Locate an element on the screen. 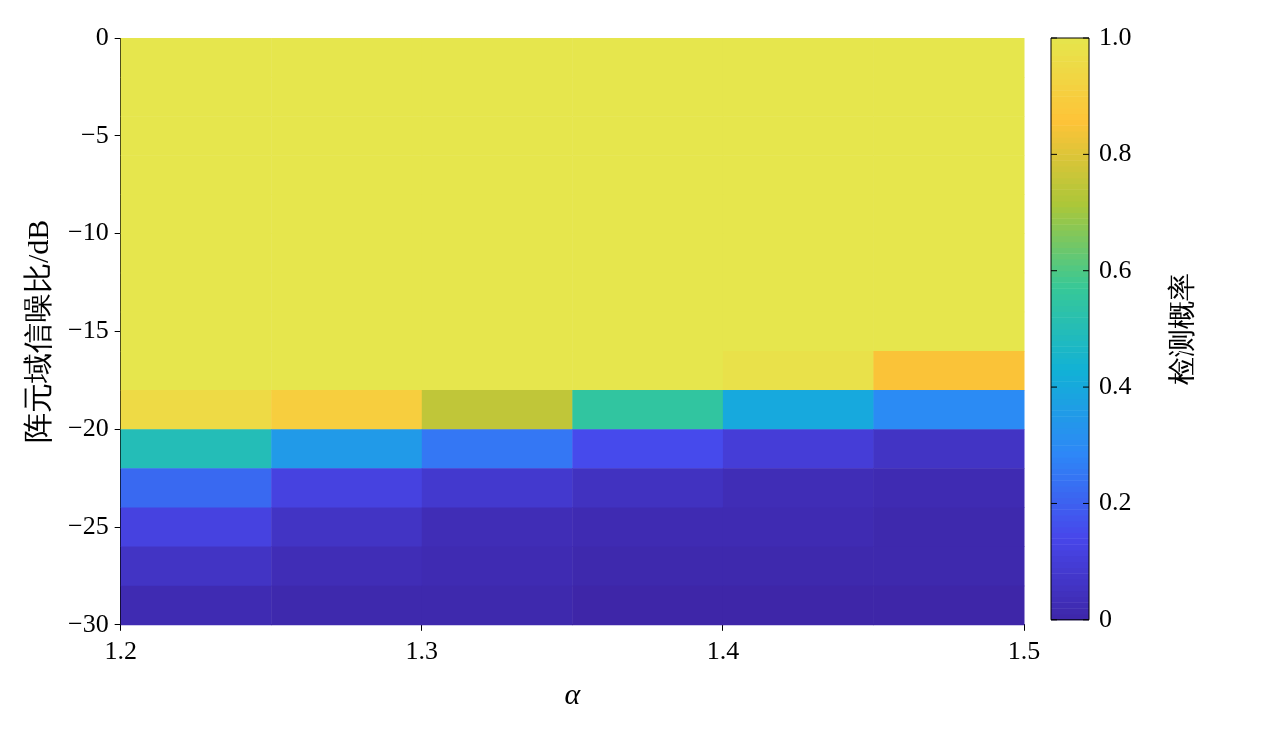  x-tick-label: 1.4 is located at coordinates (723, 651).